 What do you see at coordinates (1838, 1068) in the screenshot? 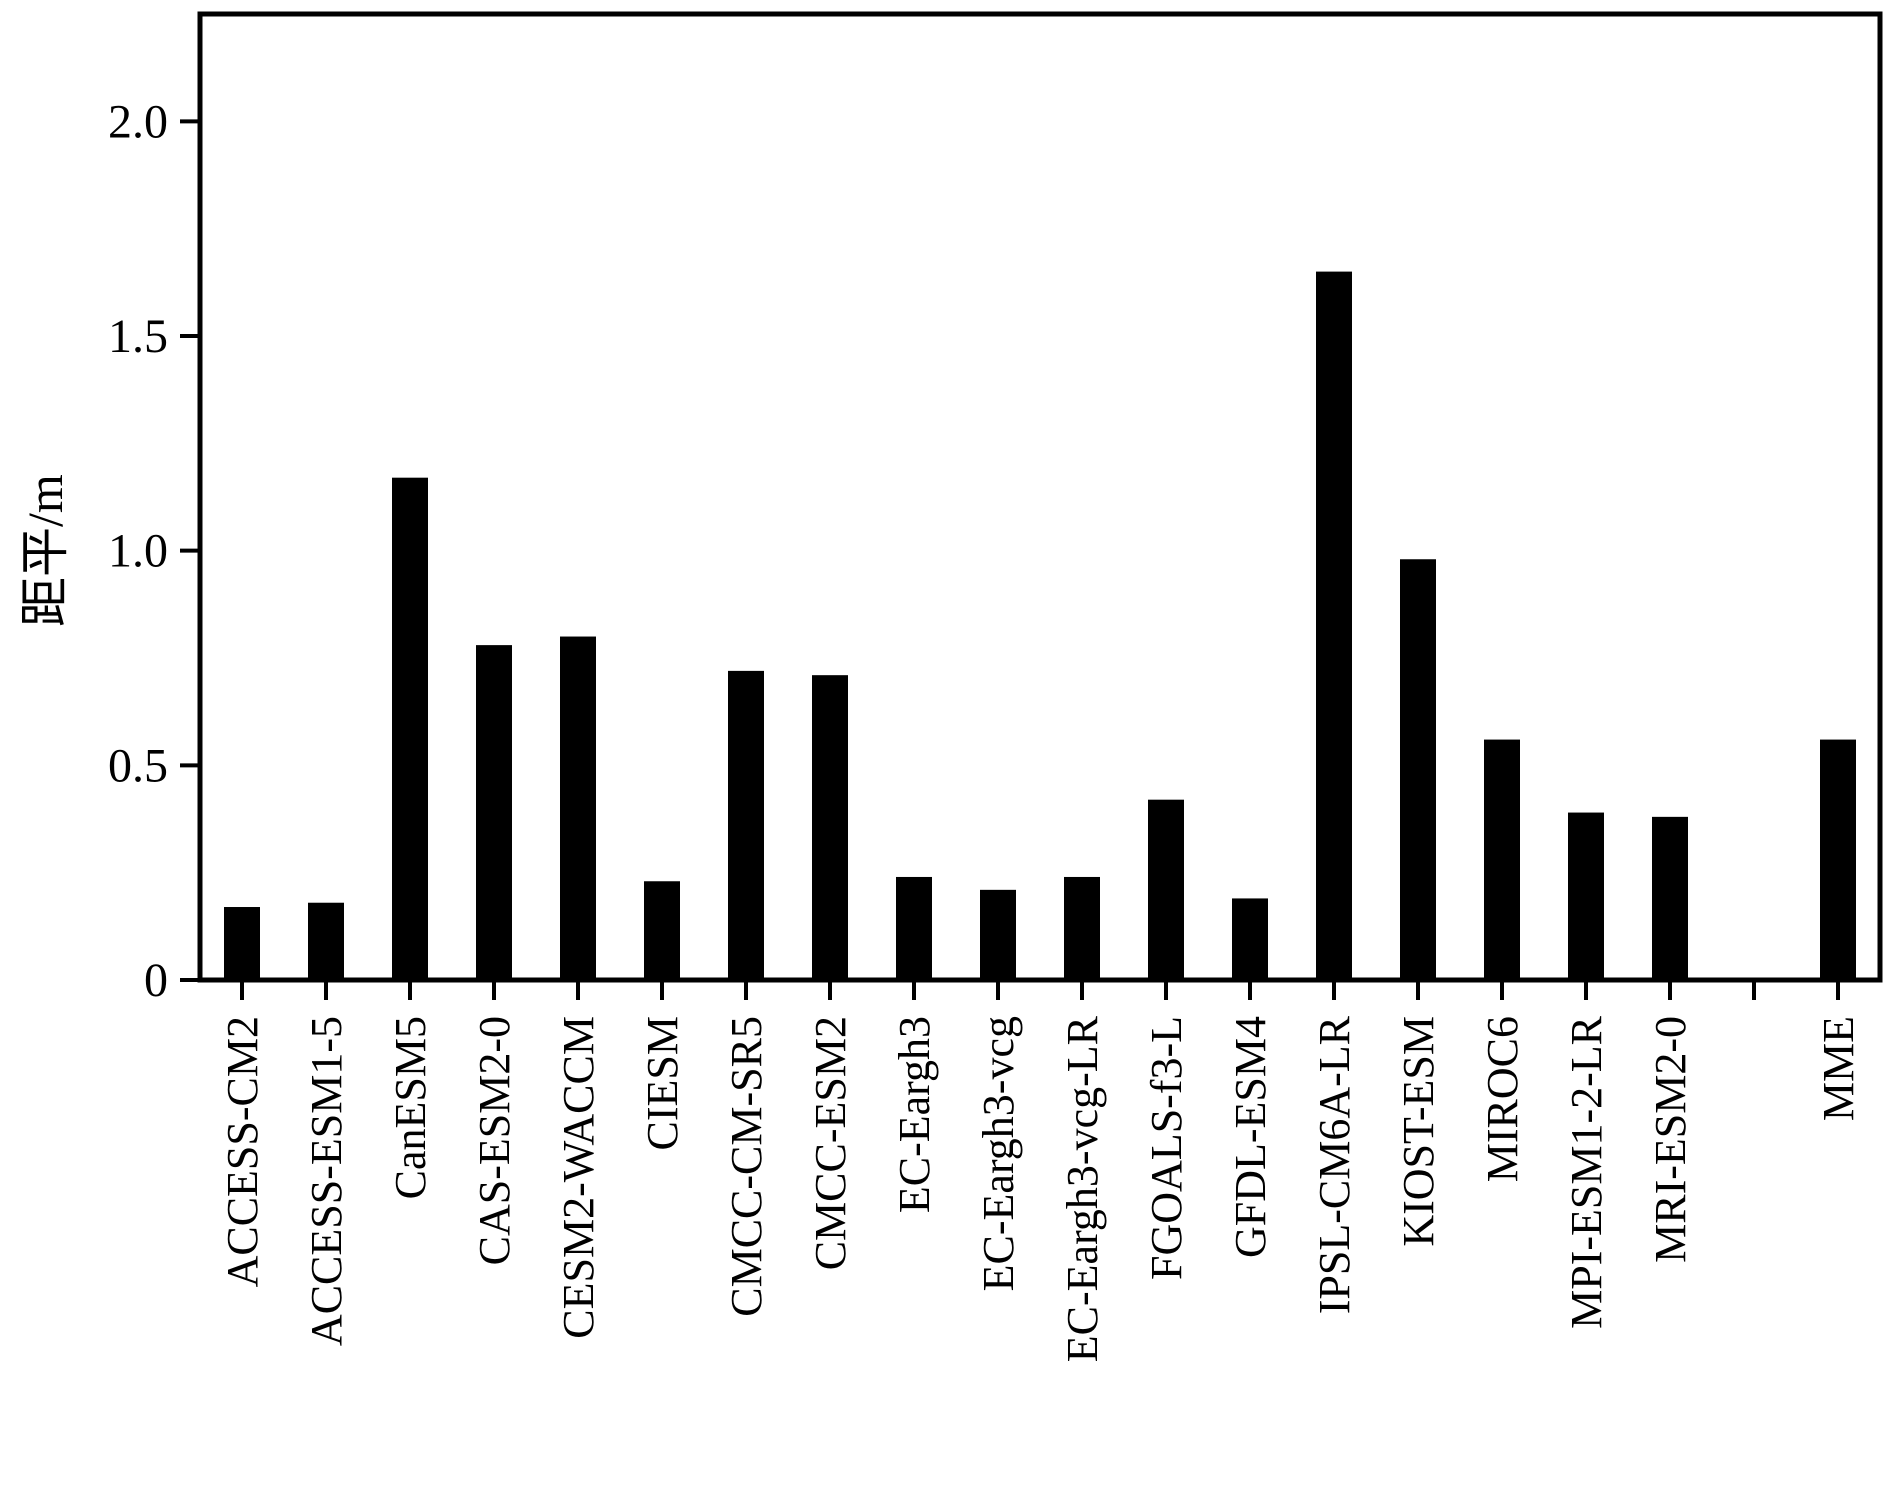
I see `x-tick-label: MME` at bounding box center [1838, 1068].